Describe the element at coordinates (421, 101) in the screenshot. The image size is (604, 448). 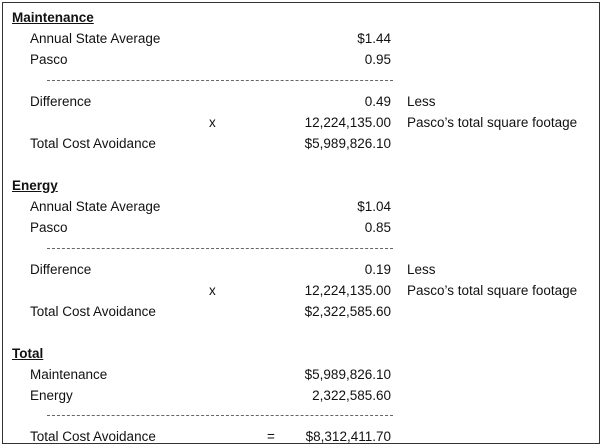
I see `maintenance-difference-note: Less` at that location.